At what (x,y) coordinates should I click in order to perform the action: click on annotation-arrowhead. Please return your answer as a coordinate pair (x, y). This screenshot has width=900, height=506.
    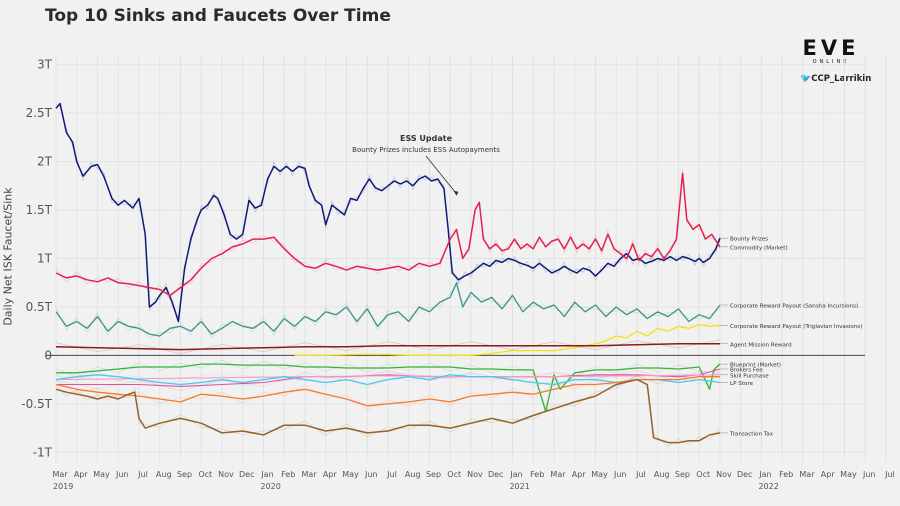
    Looking at the image, I should click on (456, 193).